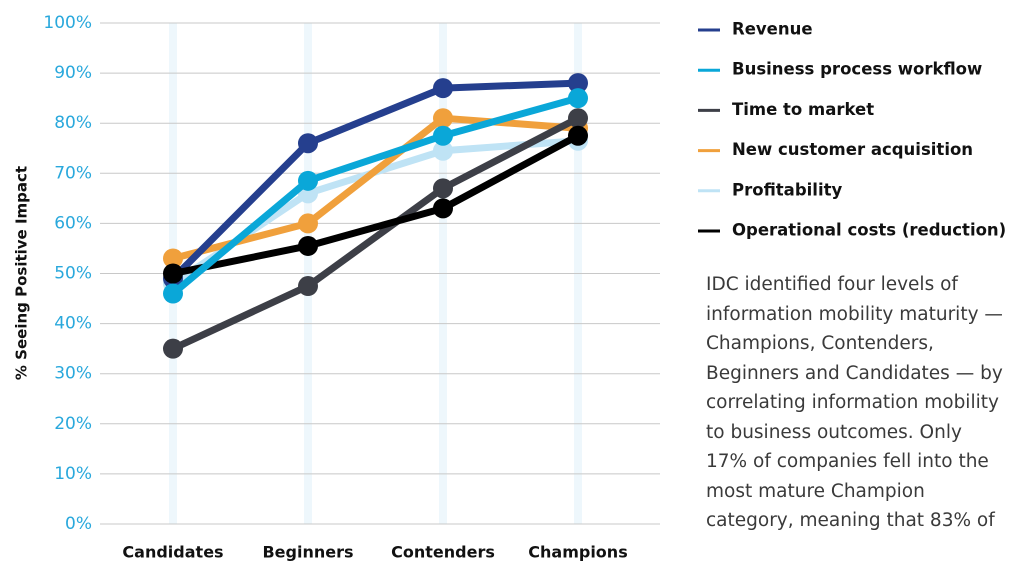  Describe the element at coordinates (852, 149) in the screenshot. I see `legend-label: New customer acquisition` at that location.